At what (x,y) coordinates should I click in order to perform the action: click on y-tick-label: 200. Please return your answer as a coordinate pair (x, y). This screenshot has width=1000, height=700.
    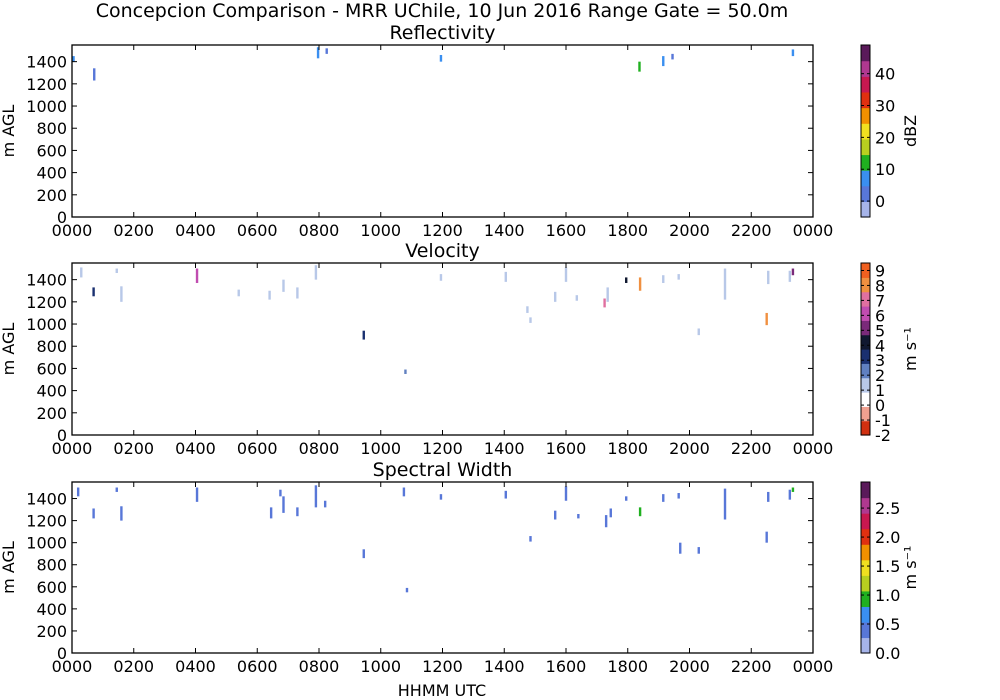
    Looking at the image, I should click on (51, 631).